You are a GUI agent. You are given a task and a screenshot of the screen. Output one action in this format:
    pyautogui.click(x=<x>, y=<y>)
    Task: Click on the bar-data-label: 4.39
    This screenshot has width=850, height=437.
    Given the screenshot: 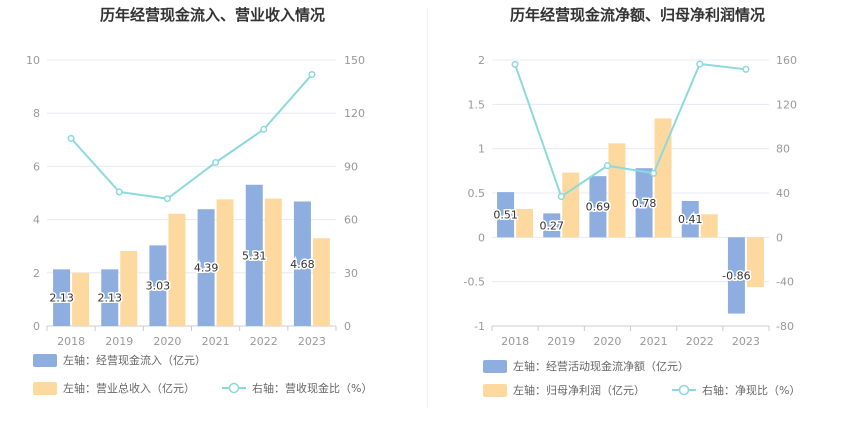 What is the action you would take?
    pyautogui.click(x=206, y=268)
    